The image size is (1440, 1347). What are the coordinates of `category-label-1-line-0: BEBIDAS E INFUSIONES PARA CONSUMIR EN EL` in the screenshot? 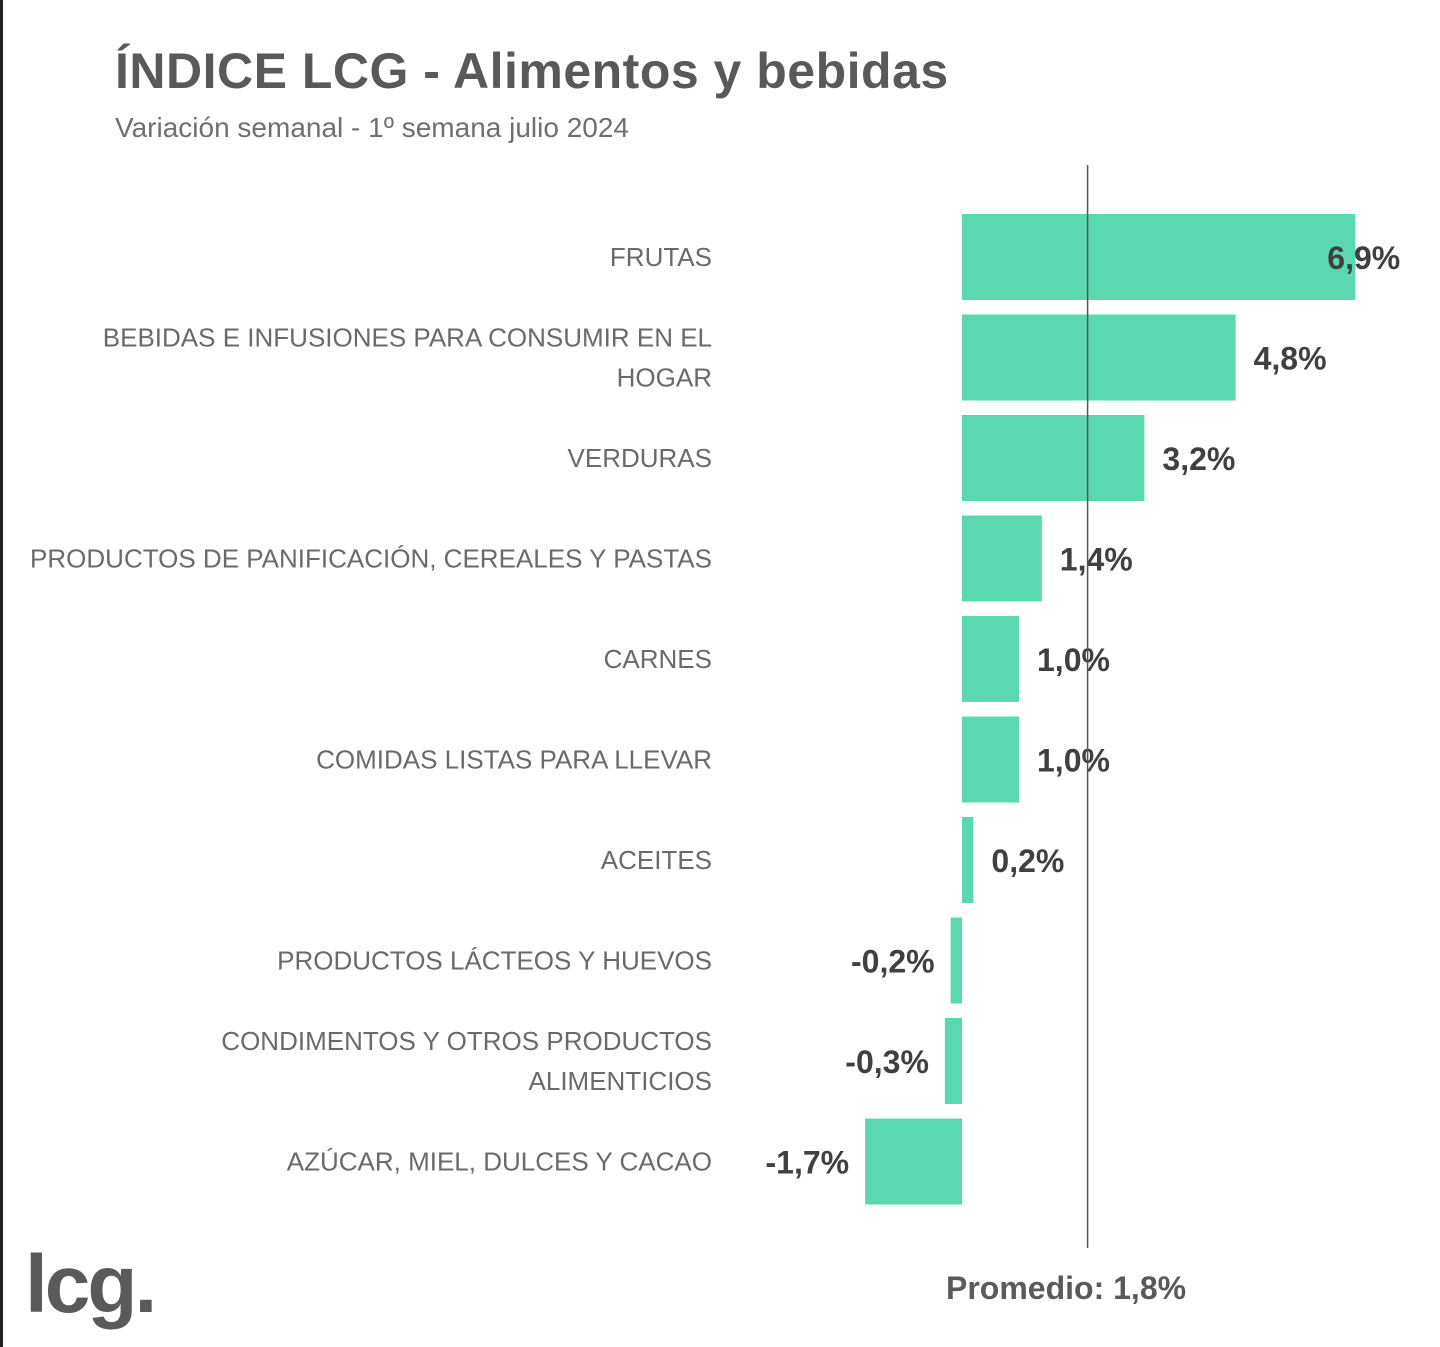 It's located at (407, 338).